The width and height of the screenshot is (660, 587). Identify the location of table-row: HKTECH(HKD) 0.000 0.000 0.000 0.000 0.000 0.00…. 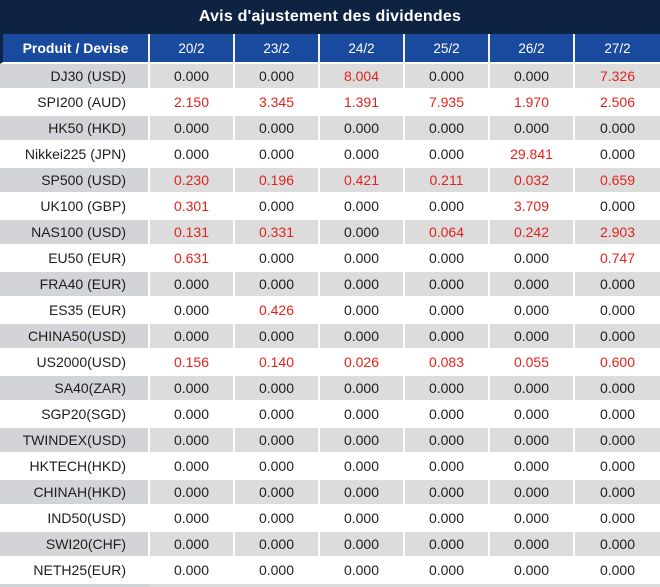
(330, 467).